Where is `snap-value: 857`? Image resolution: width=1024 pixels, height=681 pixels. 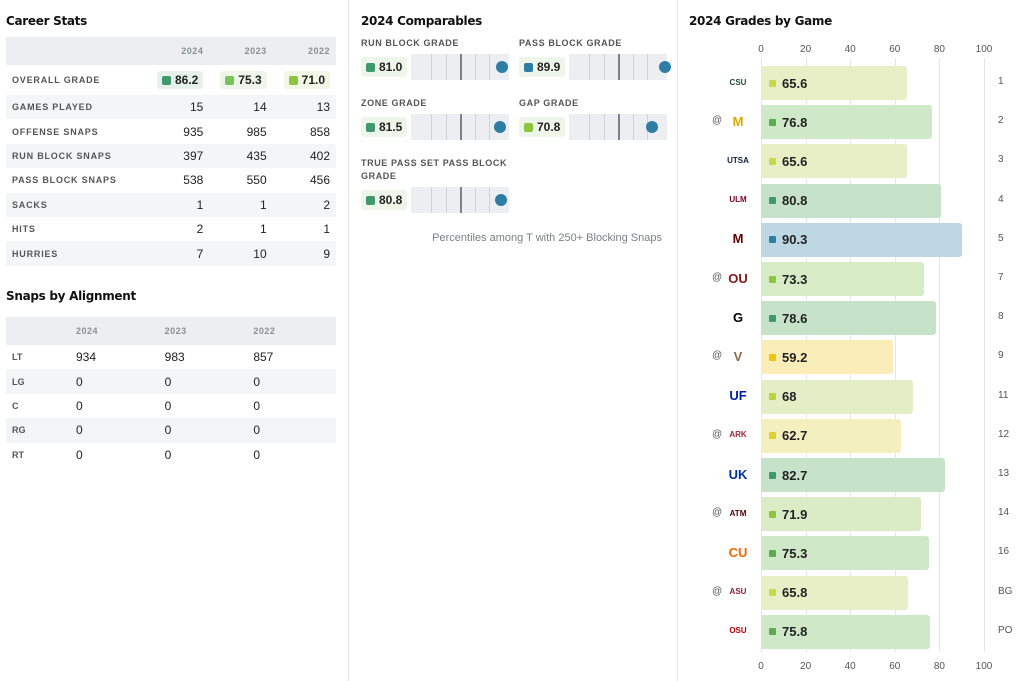 snap-value: 857 is located at coordinates (263, 357).